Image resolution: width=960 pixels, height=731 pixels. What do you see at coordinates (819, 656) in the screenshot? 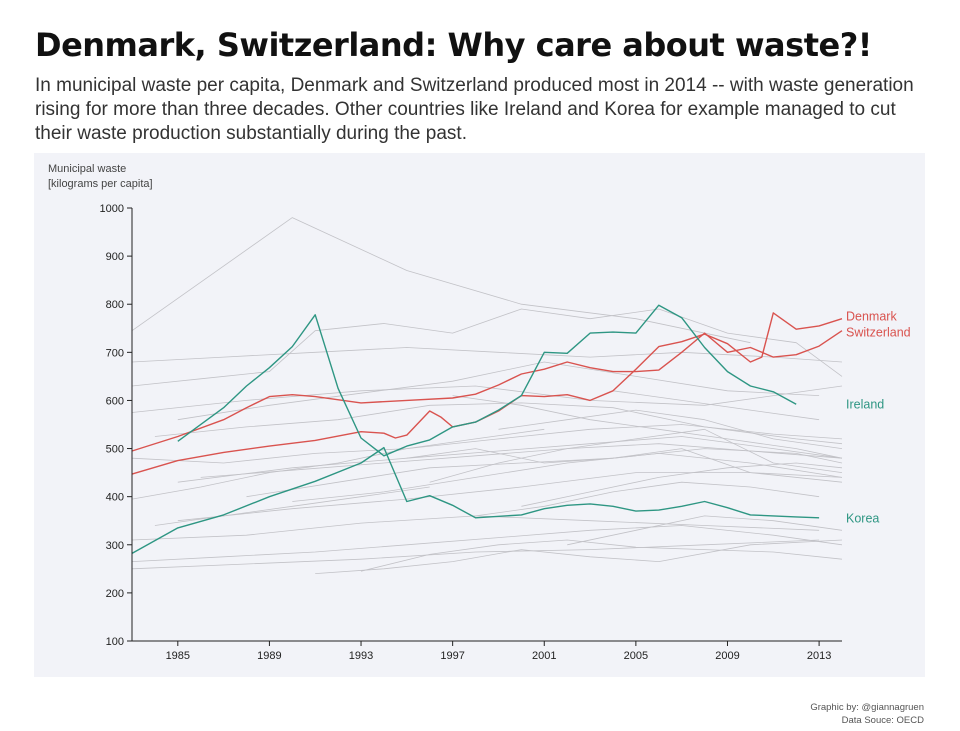
I see `x-tick-label: 2013` at bounding box center [819, 656].